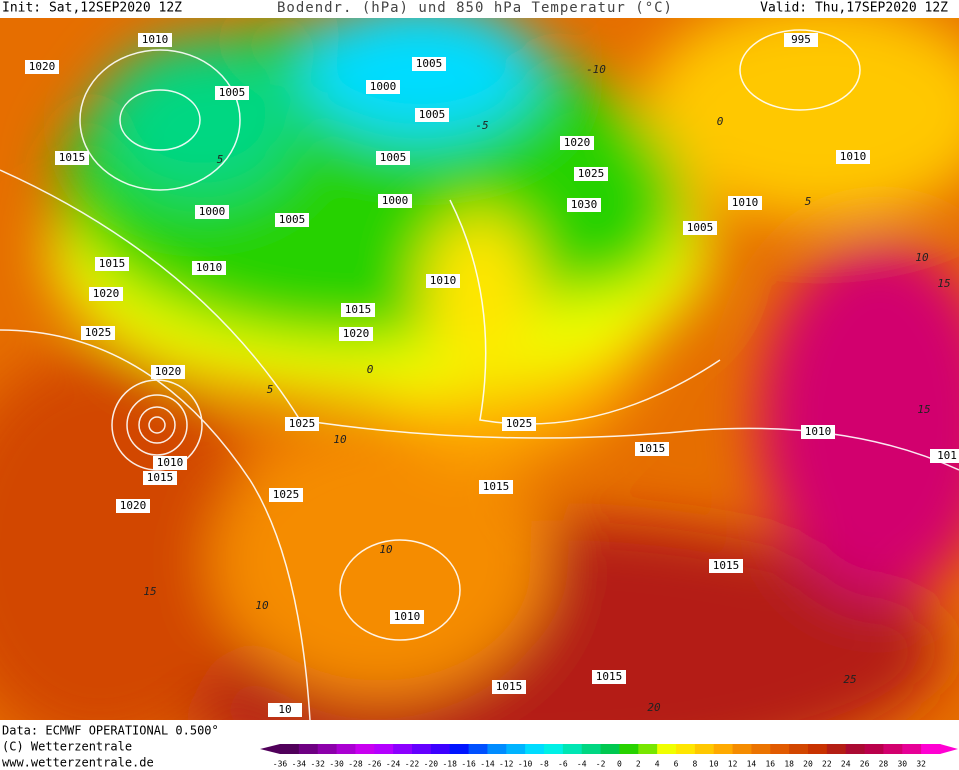 The height and width of the screenshot is (770, 959). Describe the element at coordinates (949, 749) in the screenshot. I see `colorbar-arrow-right` at that location.